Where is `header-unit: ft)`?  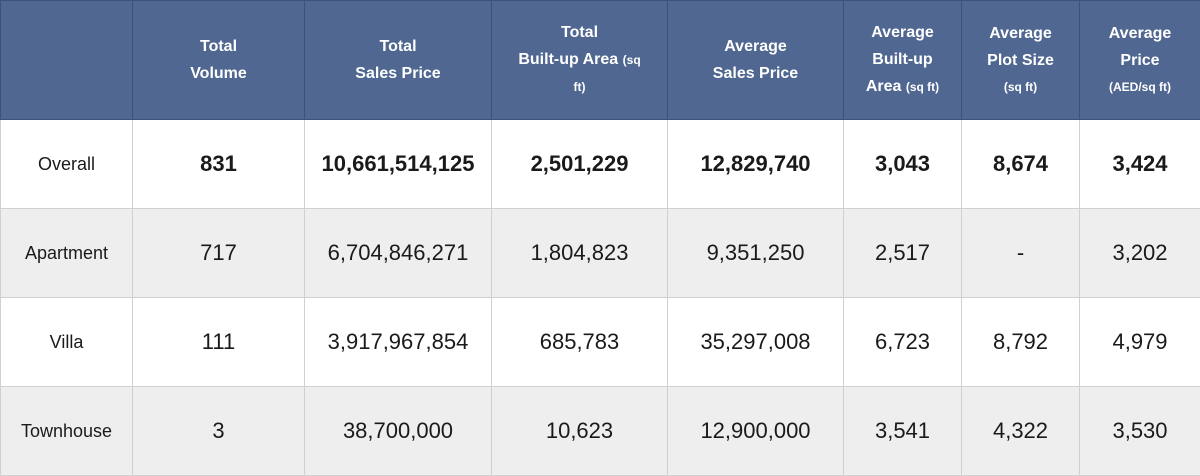 header-unit: ft) is located at coordinates (579, 87).